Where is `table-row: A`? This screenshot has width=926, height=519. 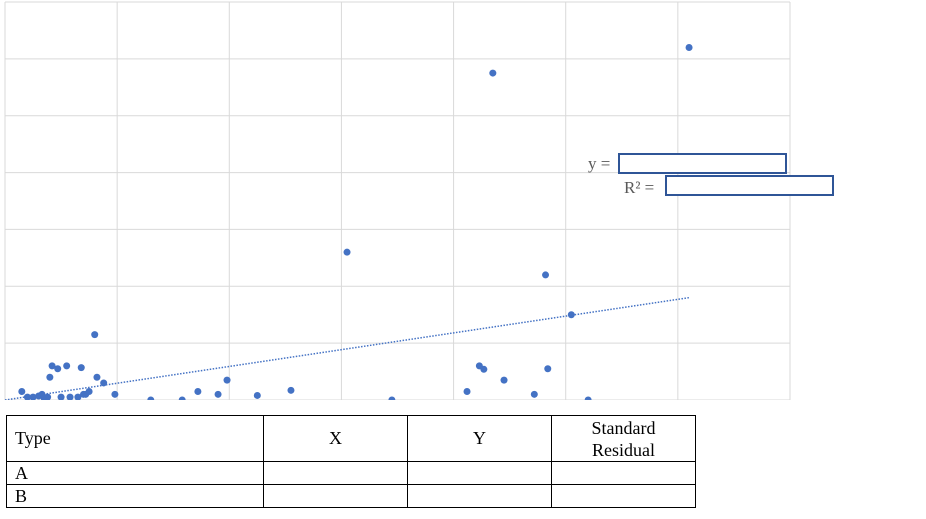
table-row: A is located at coordinates (351, 473).